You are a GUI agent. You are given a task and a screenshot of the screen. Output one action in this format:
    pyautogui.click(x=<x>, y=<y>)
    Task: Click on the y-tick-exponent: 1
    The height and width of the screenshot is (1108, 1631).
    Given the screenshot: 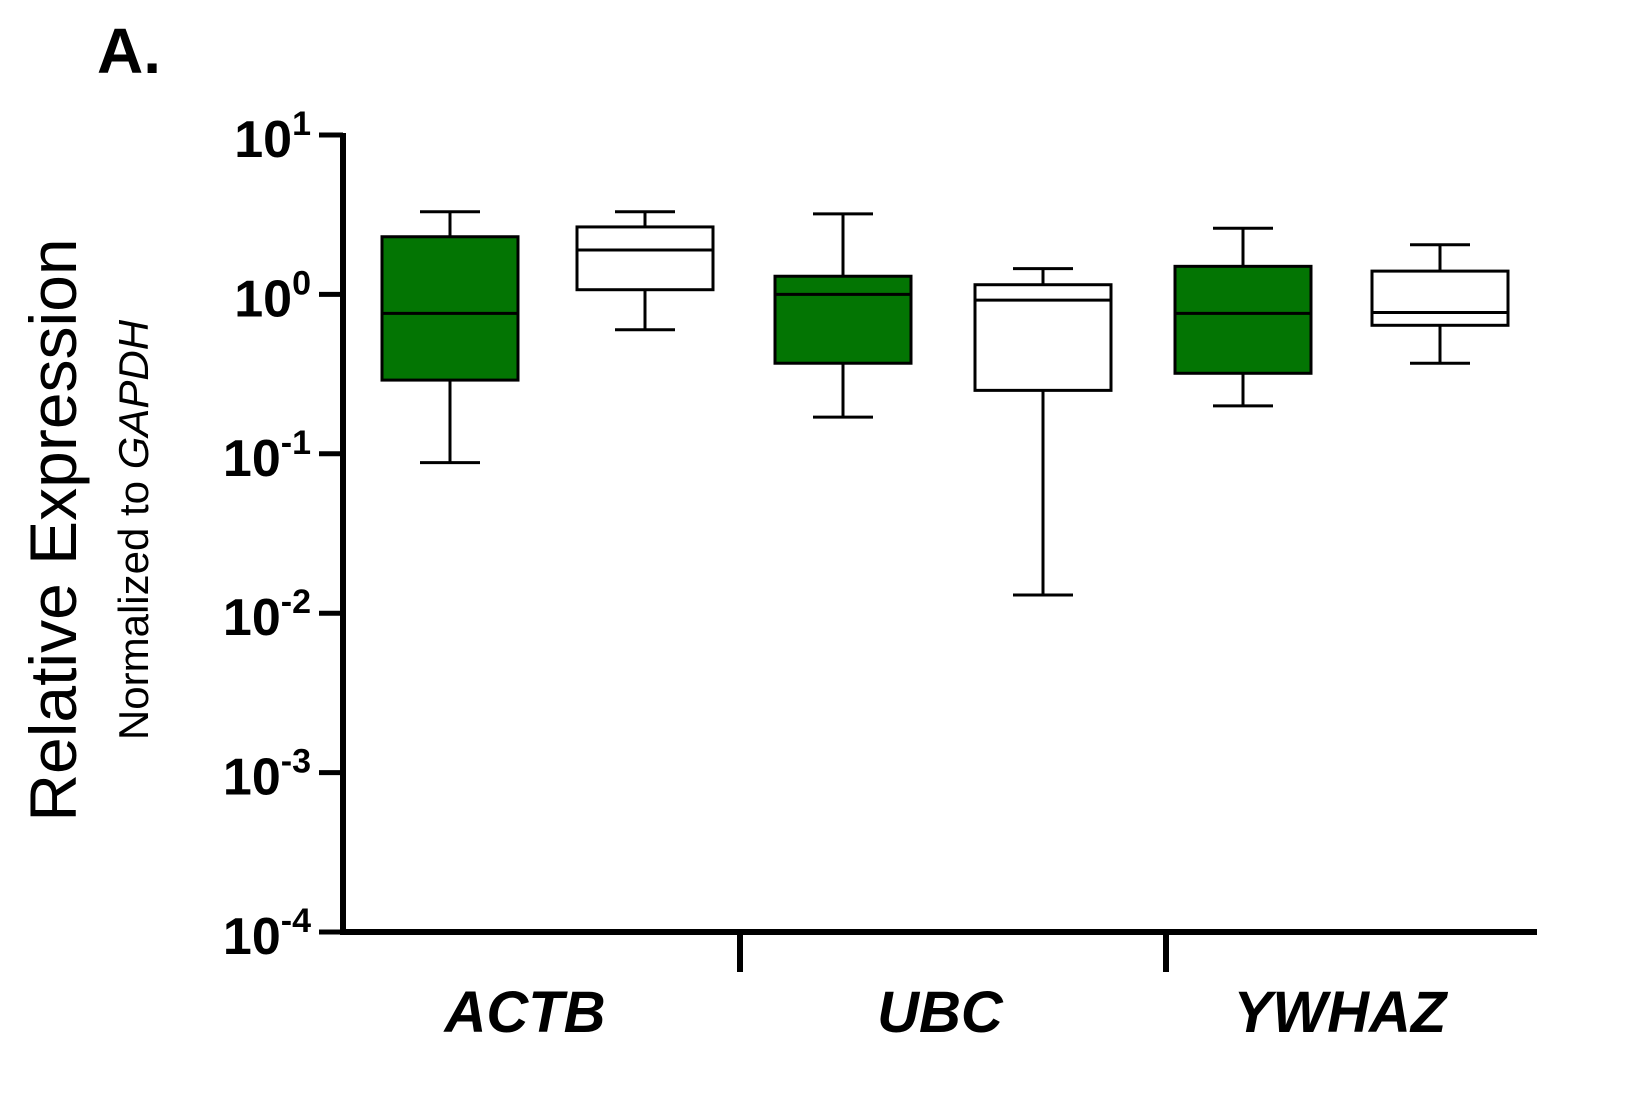 What is the action you would take?
    pyautogui.click(x=301, y=124)
    